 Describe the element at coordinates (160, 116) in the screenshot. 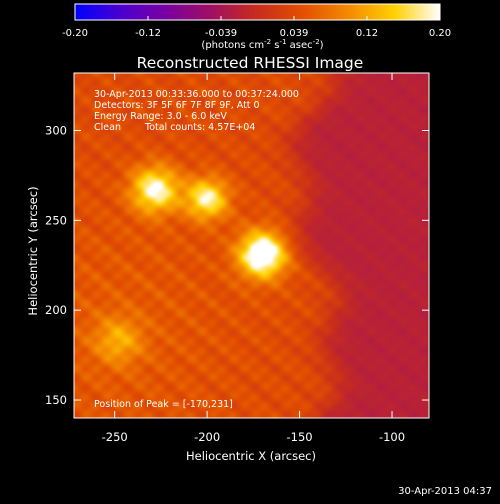

I see `annotation-energy: Energy Range: 3.0 - 6.0 keV` at that location.